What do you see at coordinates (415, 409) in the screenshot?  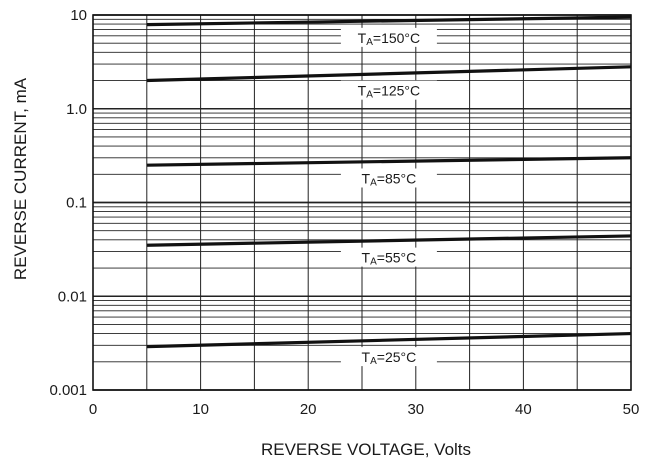 I see `x-tick-label: 30` at bounding box center [415, 409].